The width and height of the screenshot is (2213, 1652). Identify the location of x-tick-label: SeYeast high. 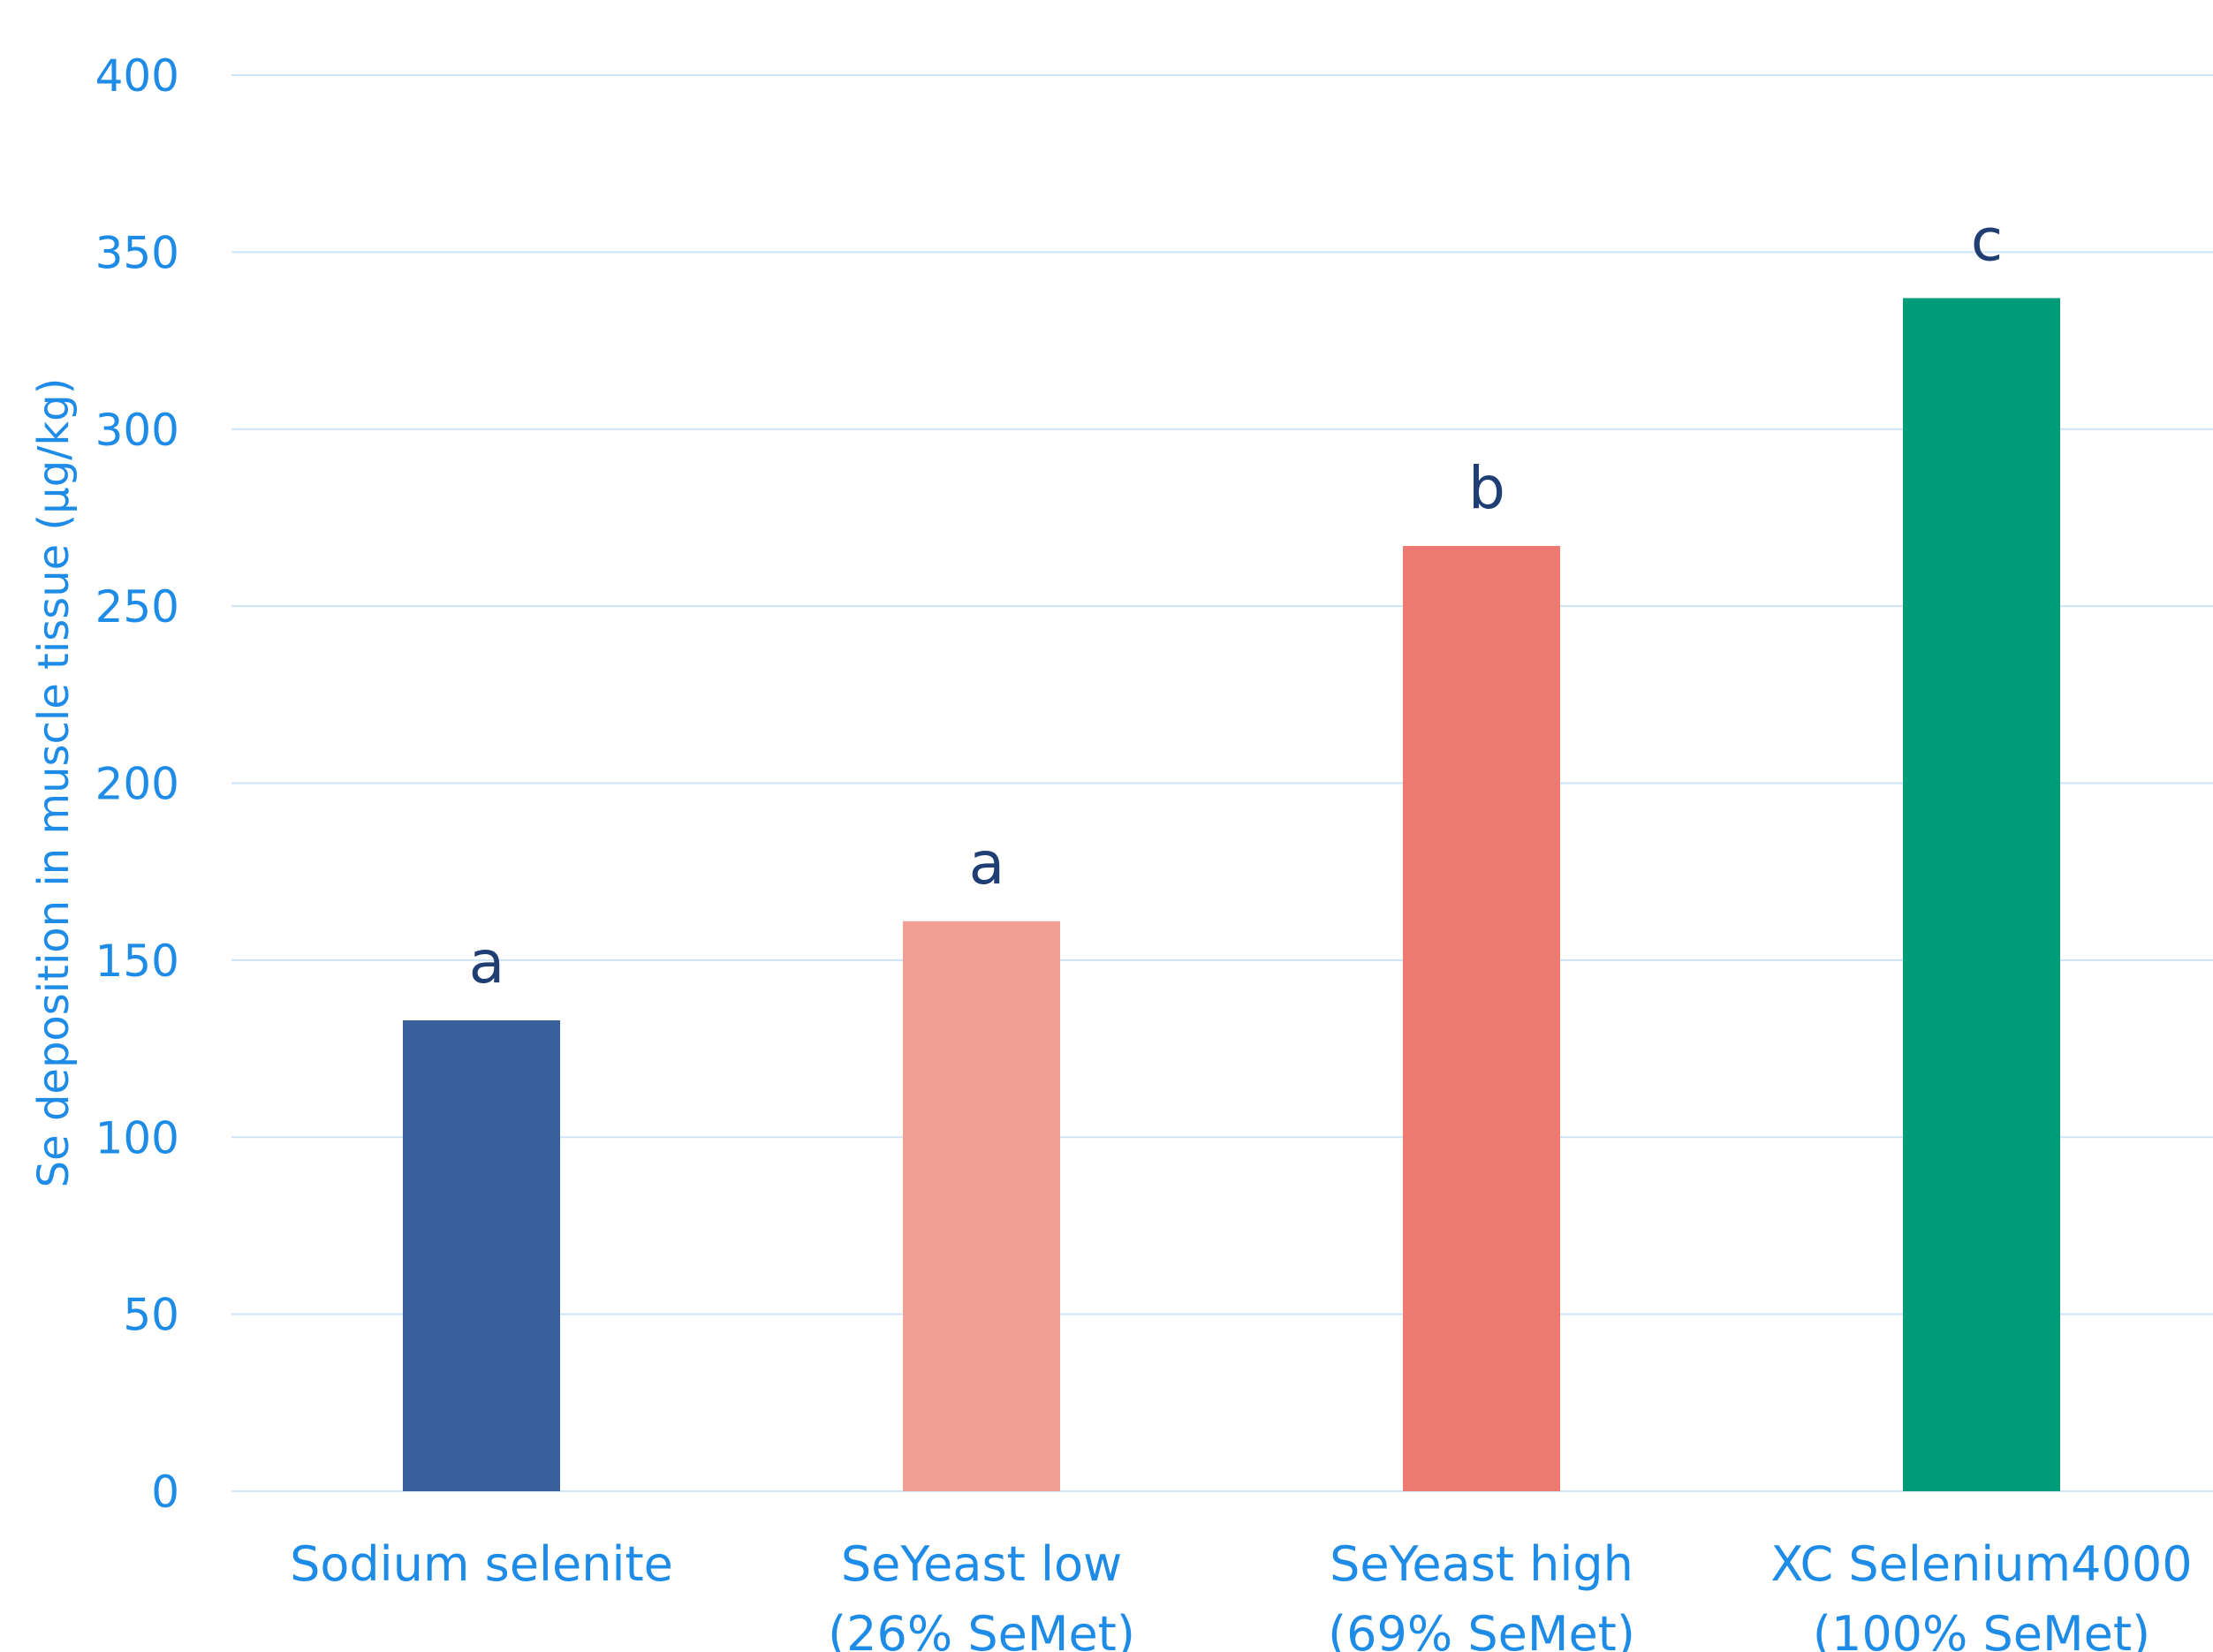
(1482, 1564).